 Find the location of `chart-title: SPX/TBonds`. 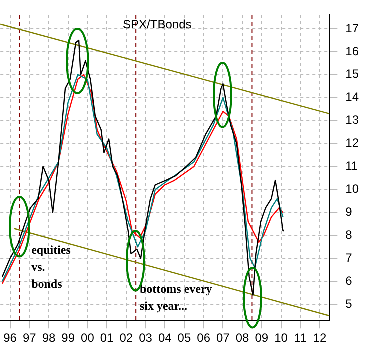

chart-title: SPX/TBonds is located at coordinates (157, 25).